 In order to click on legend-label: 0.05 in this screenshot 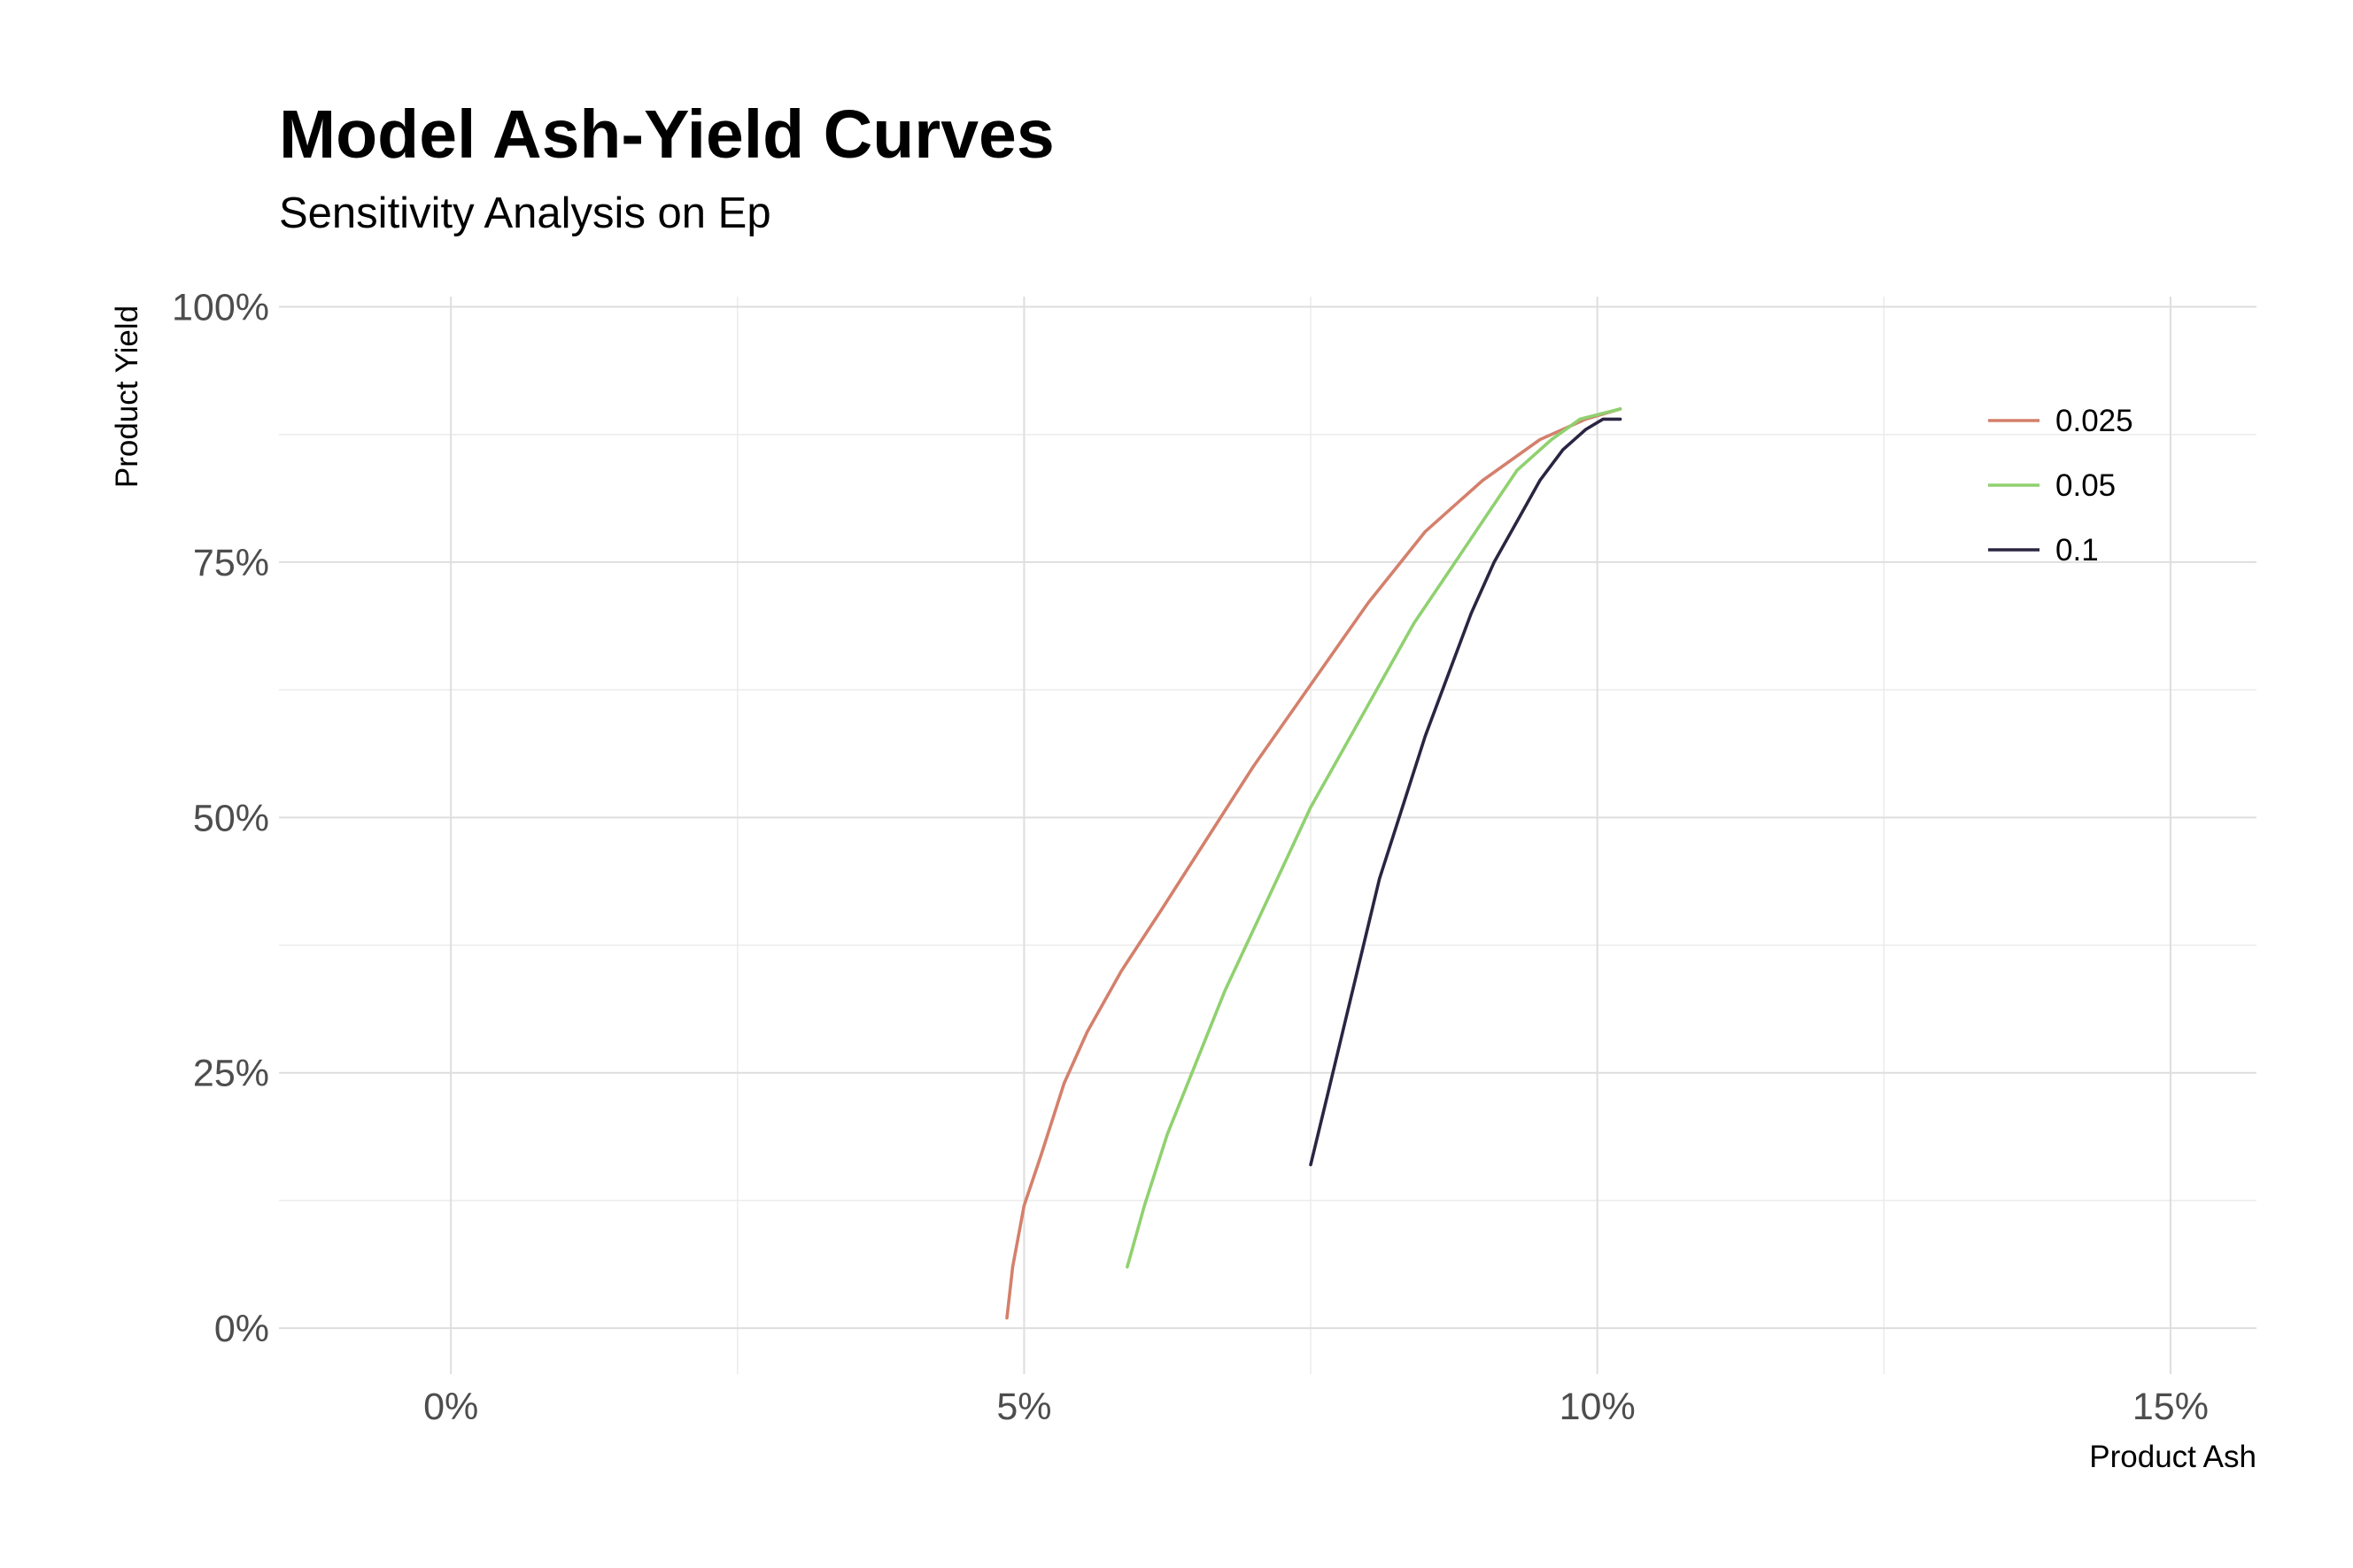, I will do `click(2085, 486)`.